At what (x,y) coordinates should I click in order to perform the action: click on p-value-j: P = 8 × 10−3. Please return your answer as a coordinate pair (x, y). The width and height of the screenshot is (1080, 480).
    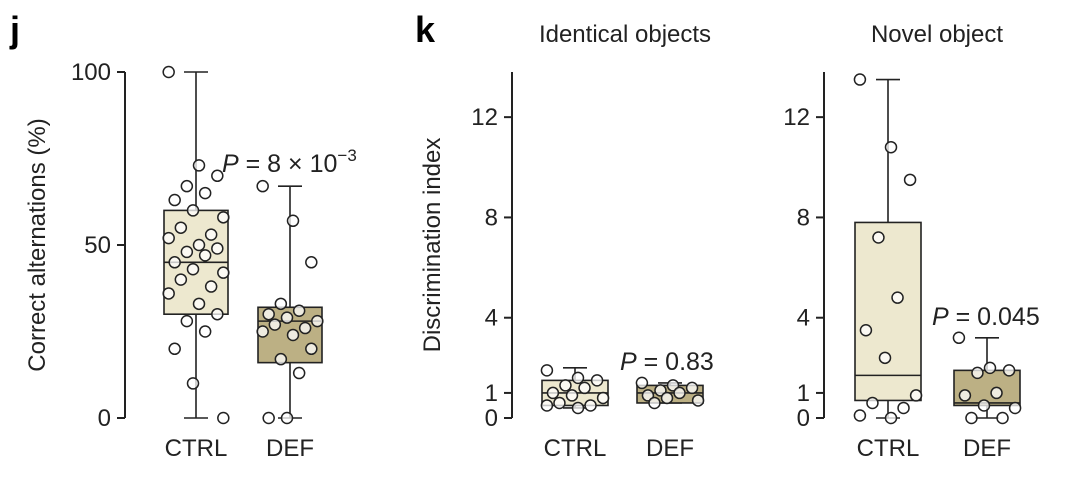
    Looking at the image, I should click on (289, 162).